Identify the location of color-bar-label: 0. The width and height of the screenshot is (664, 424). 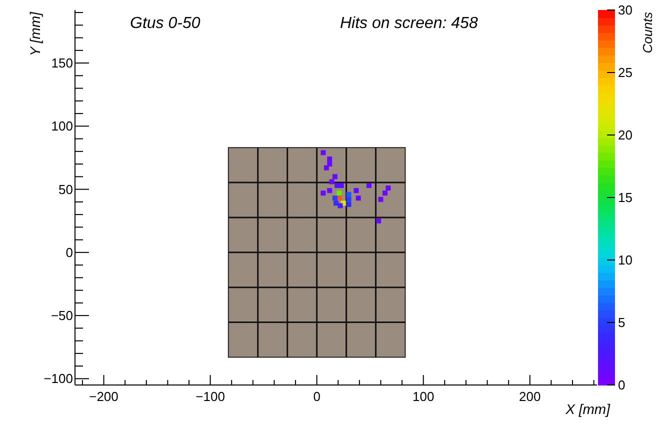
(622, 385).